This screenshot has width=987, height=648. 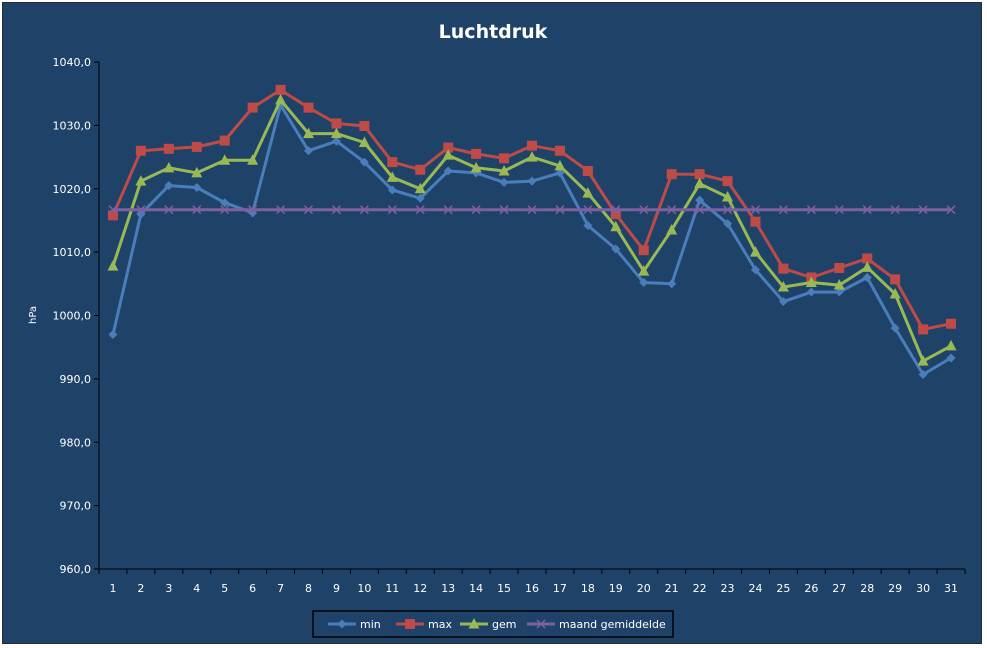 I want to click on legend-item-maand-gemiddelde: maand gemiddelde, so click(x=596, y=624).